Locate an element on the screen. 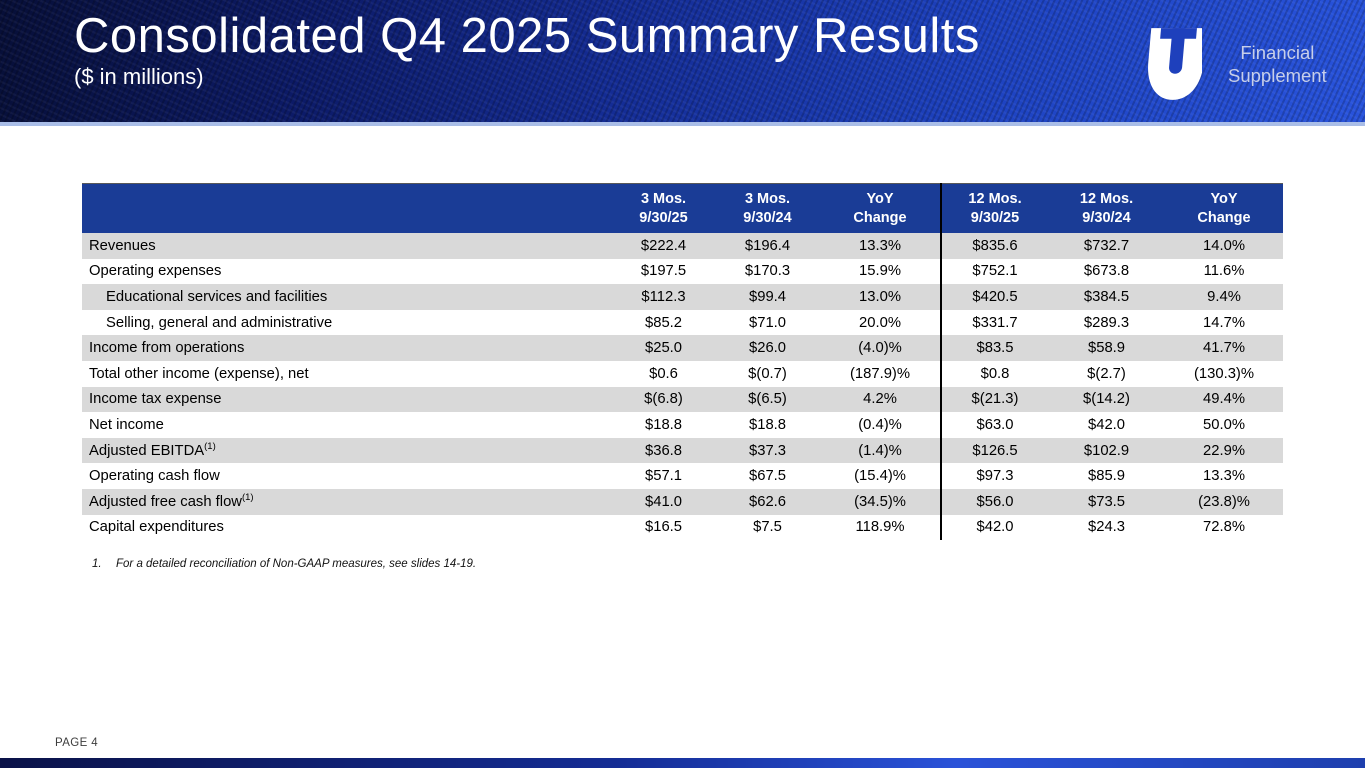 The height and width of the screenshot is (768, 1365). cell: $196.4 is located at coordinates (767, 246).